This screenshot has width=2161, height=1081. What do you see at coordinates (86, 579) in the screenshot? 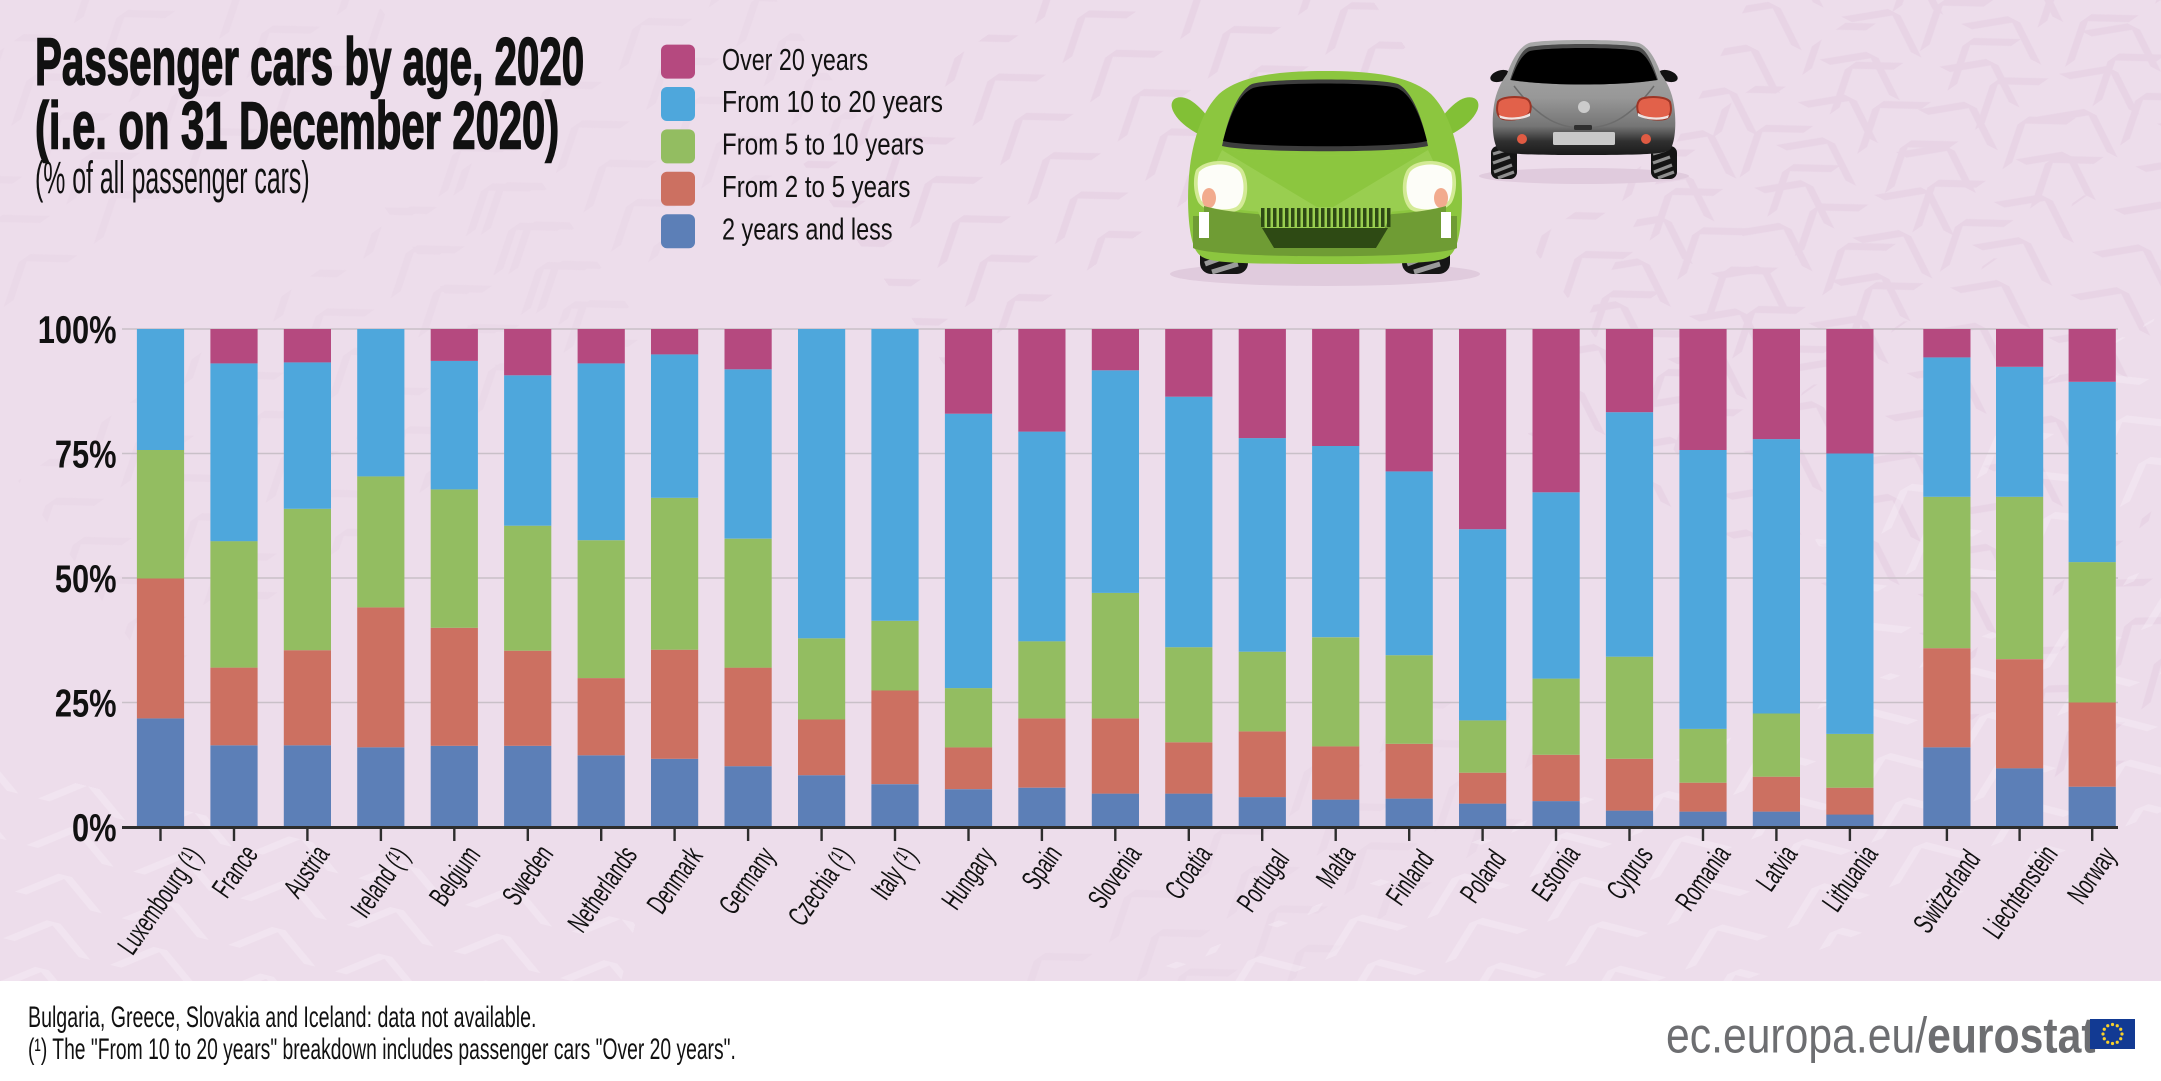
I see `svg-text: 50%` at bounding box center [86, 579].